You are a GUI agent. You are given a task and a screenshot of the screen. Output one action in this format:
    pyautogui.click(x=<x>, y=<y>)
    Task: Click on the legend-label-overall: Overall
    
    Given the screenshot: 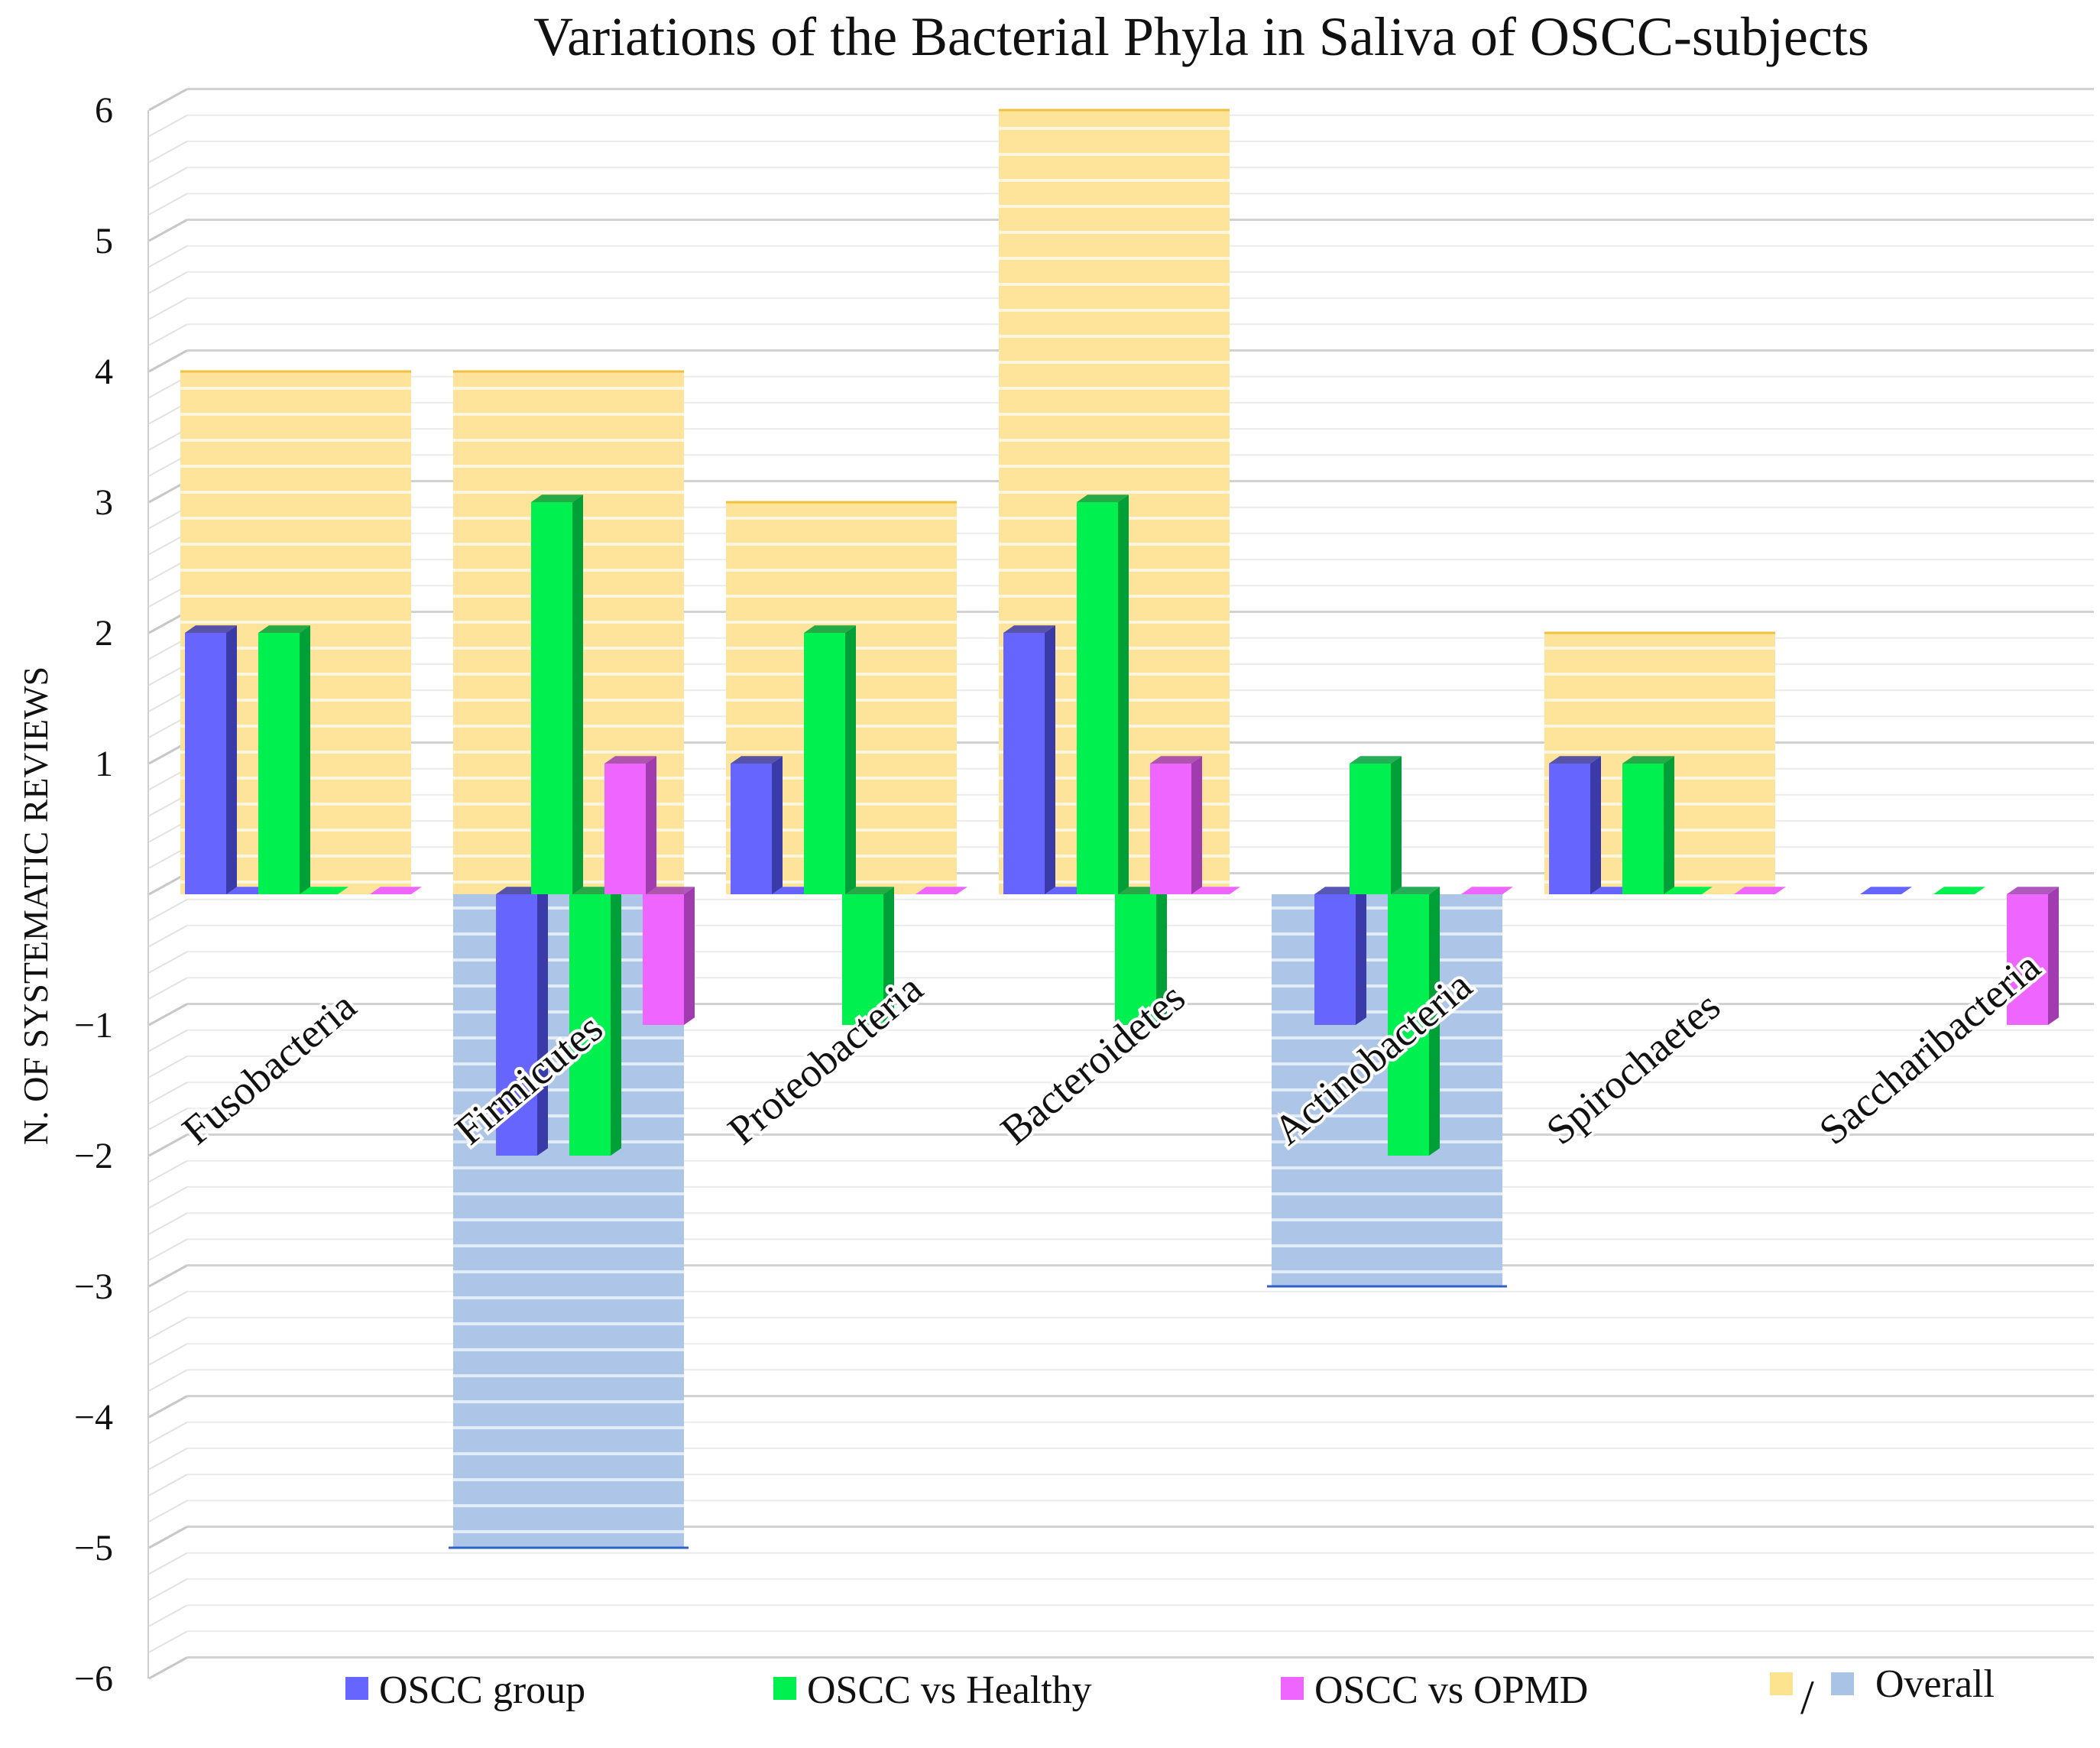 What is the action you would take?
    pyautogui.click(x=1935, y=1684)
    